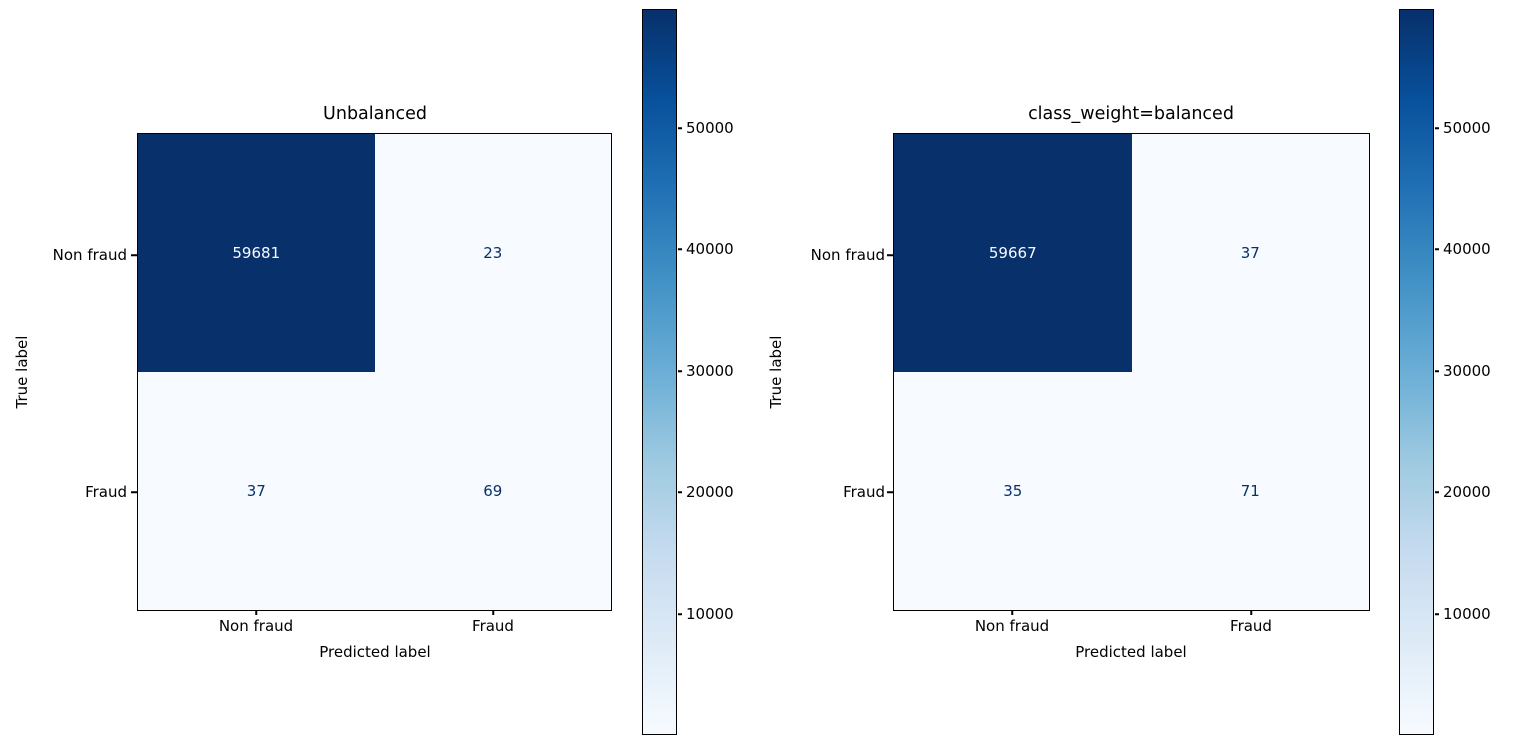  Describe the element at coordinates (375, 652) in the screenshot. I see `left-xaxis-label: Predicted label` at that location.